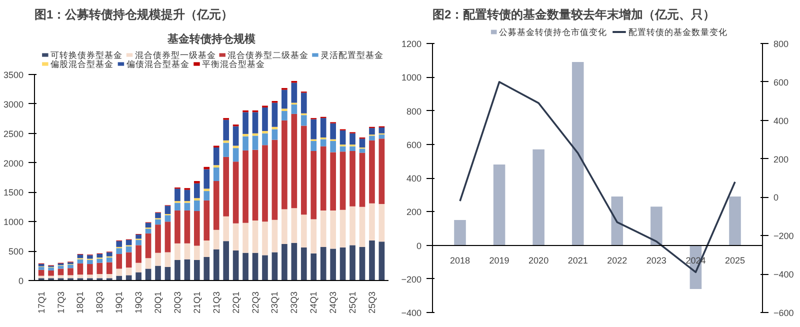 The image size is (800, 327). What do you see at coordinates (784, 236) in the screenshot?
I see `y2-tick-label: −200` at bounding box center [784, 236].